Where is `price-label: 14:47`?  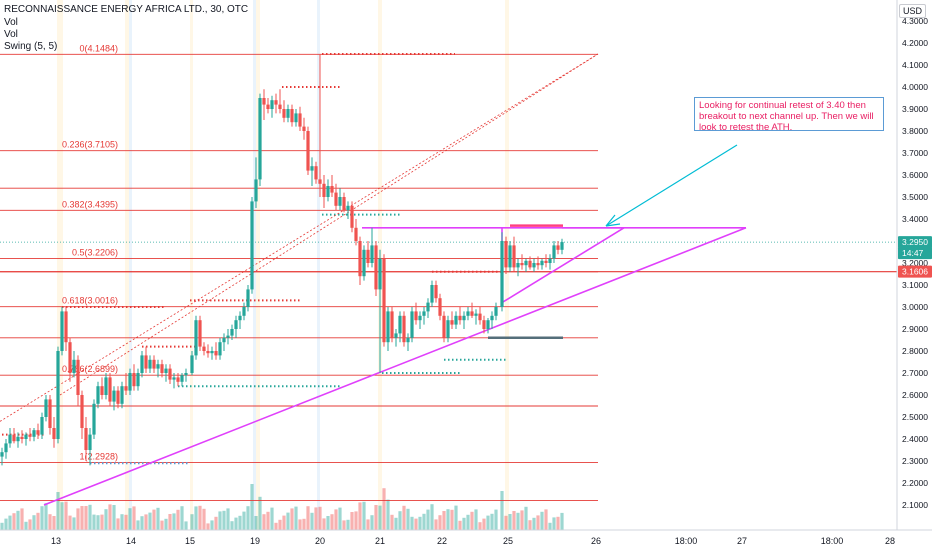
price-label: 14:47 is located at coordinates (913, 253).